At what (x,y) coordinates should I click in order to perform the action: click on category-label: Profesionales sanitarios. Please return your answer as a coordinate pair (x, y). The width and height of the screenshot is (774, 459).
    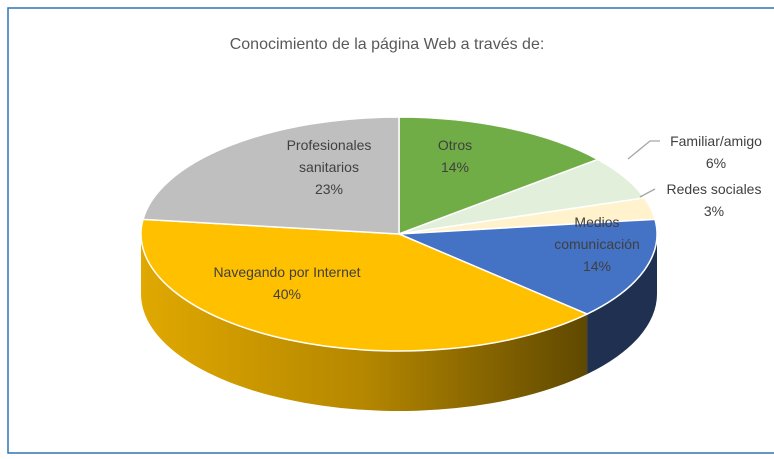
    Looking at the image, I should click on (329, 156).